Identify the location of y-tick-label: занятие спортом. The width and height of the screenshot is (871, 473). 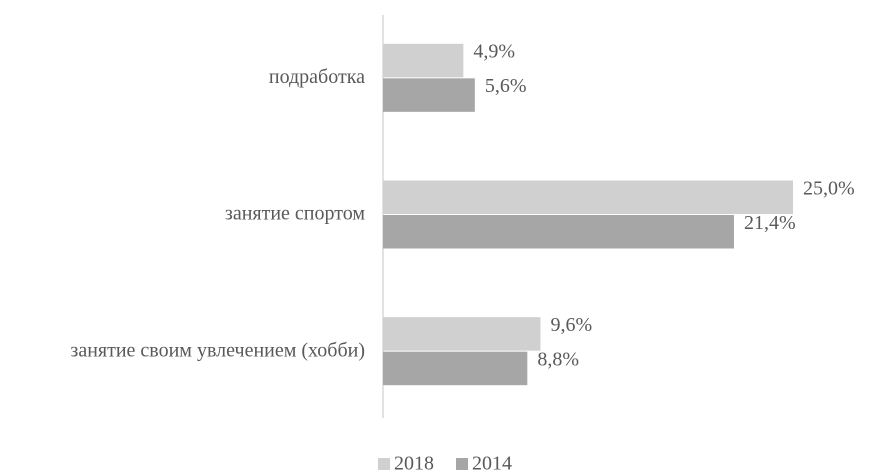
(295, 214).